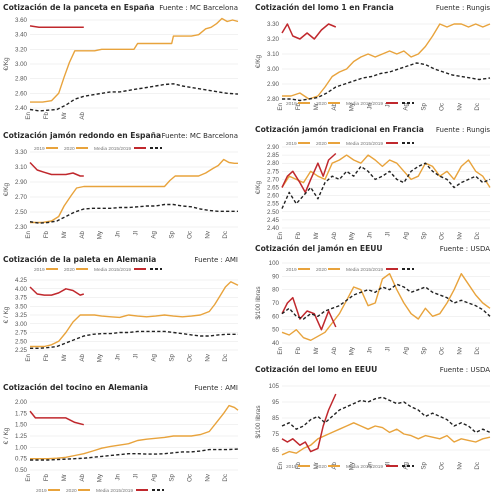  Describe the element at coordinates (319, 248) in the screenshot. I see `chart-title: Cotización del jamón en EEUU` at that location.